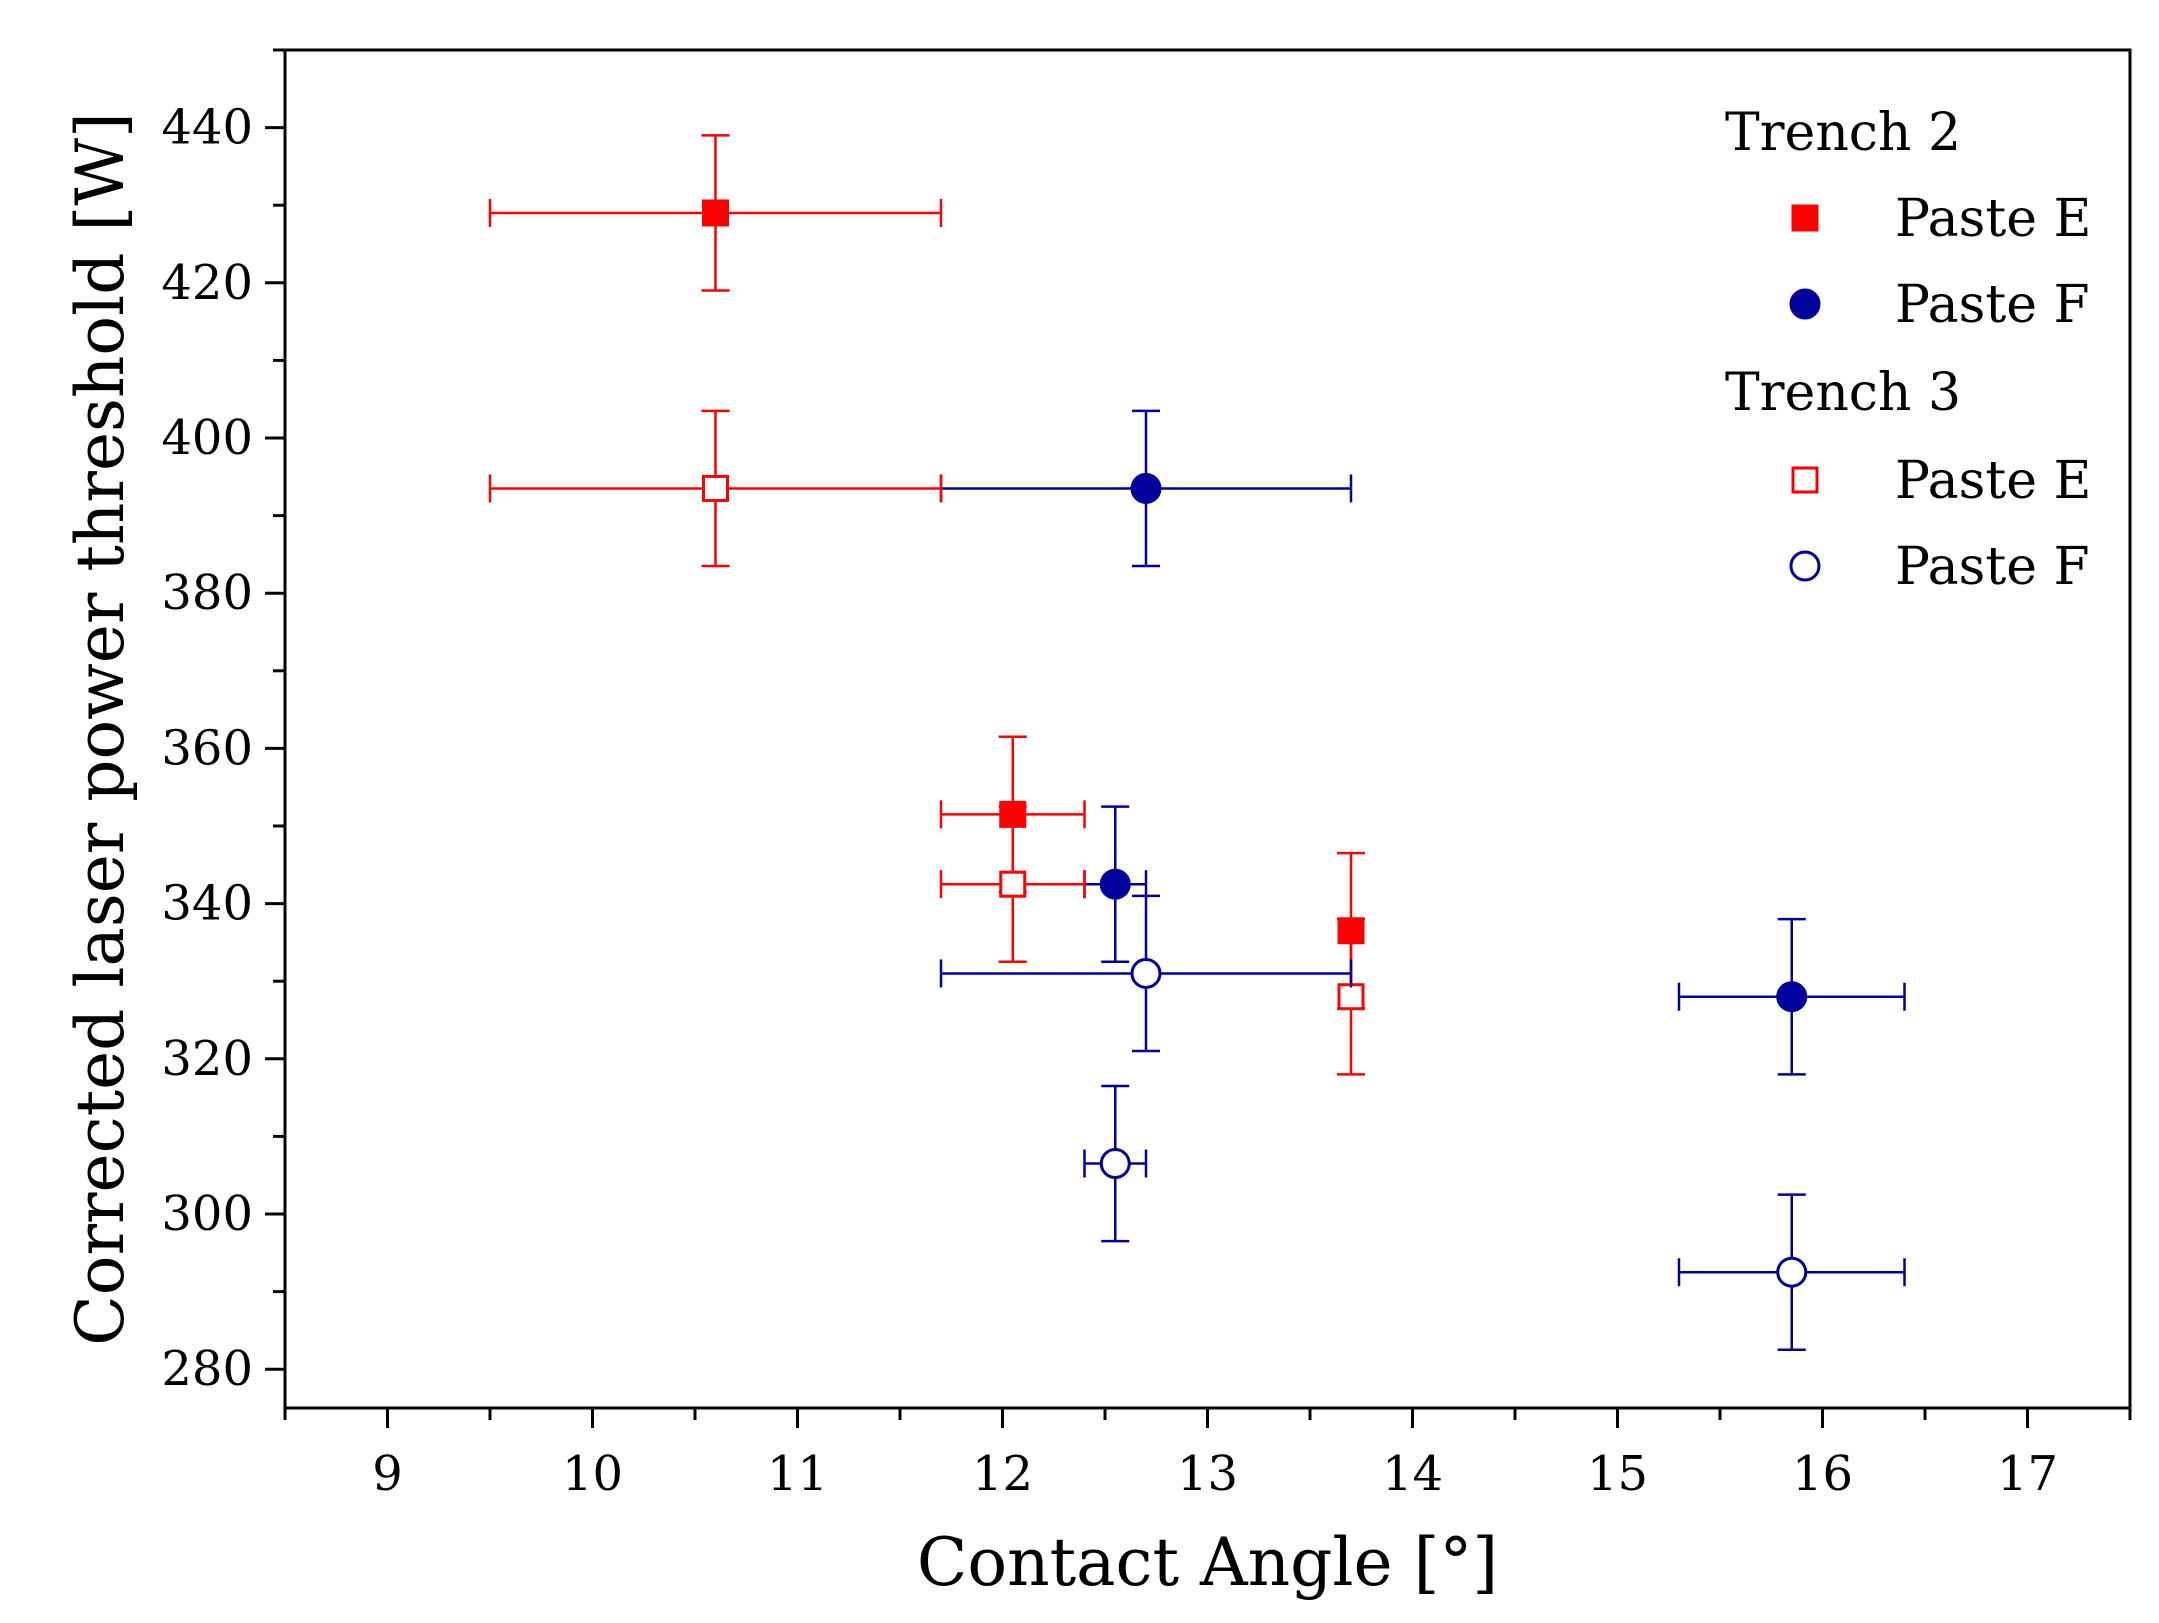 This screenshot has width=2159, height=1623. I want to click on y-tick-label: 280, so click(207, 1369).